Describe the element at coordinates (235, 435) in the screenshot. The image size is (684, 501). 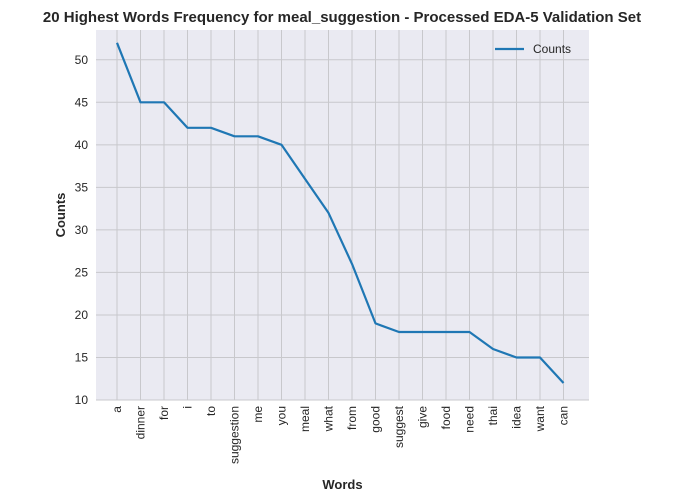
I see `x-tick-label: suggestion` at that location.